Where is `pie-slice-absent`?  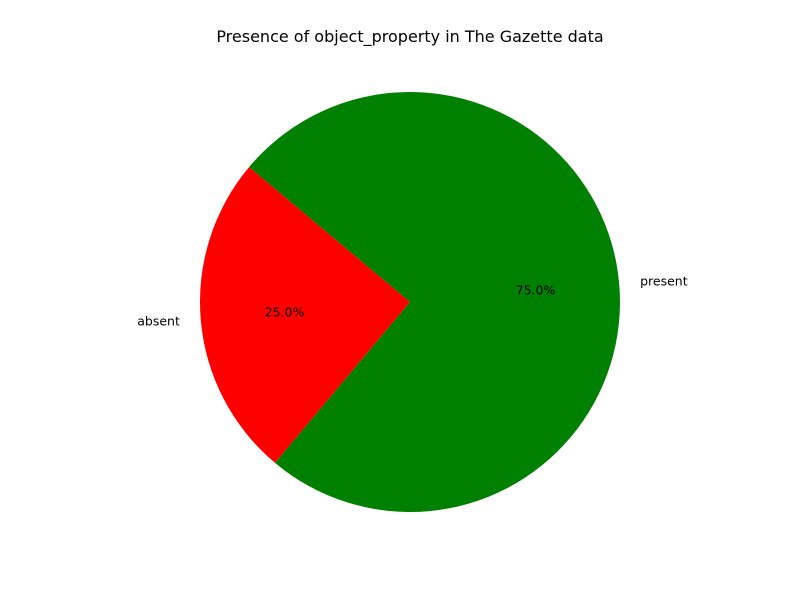 pie-slice-absent is located at coordinates (304, 315).